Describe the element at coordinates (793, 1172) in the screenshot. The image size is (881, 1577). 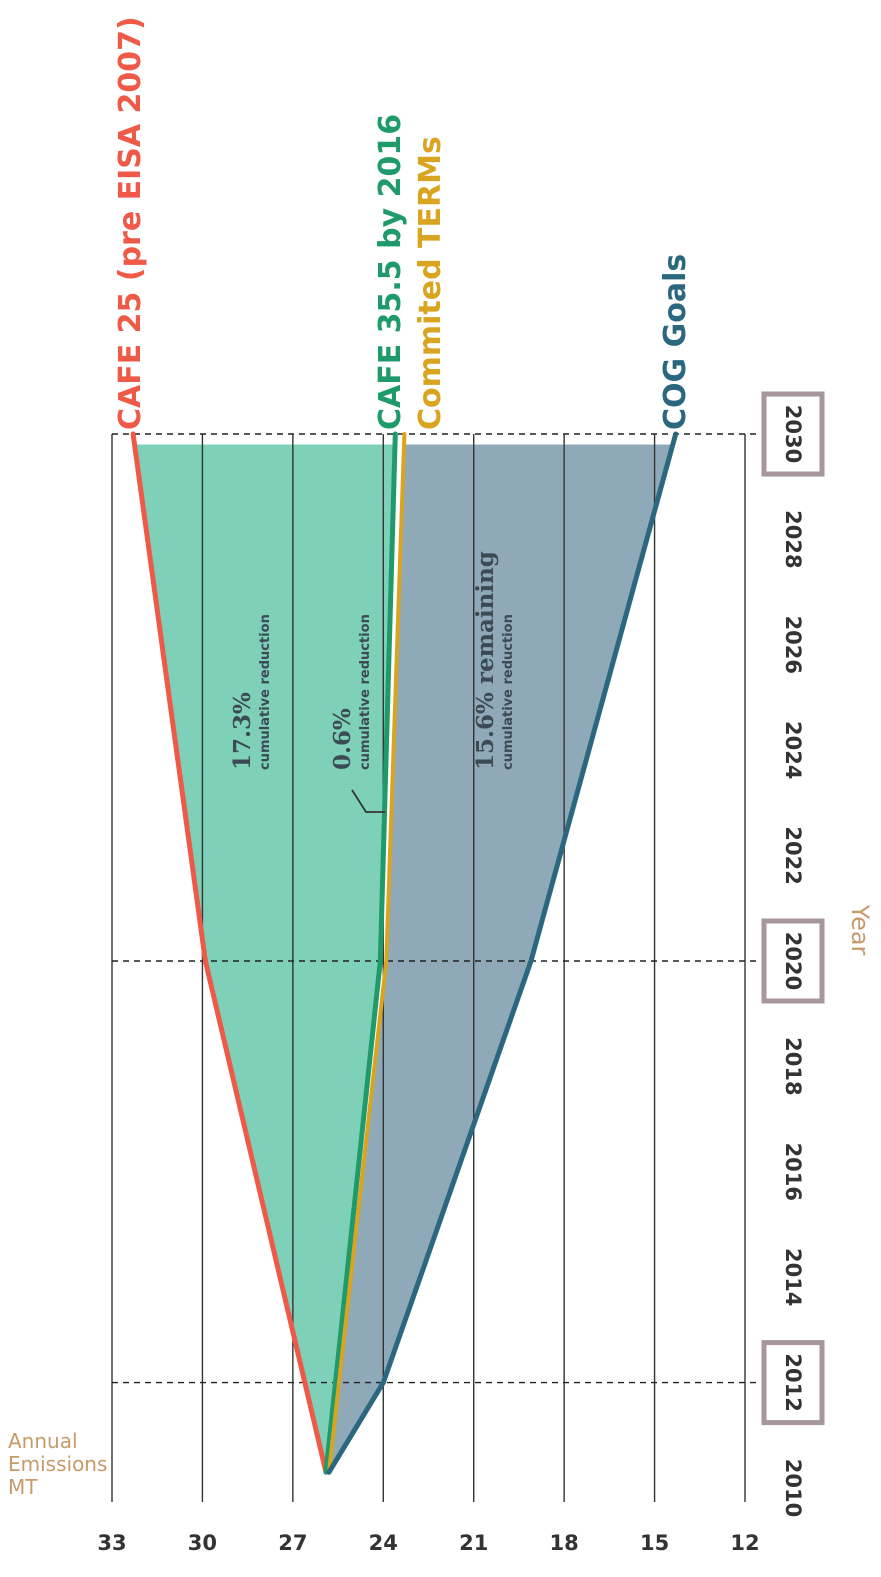
I see `x-tick-2016: 2016` at that location.